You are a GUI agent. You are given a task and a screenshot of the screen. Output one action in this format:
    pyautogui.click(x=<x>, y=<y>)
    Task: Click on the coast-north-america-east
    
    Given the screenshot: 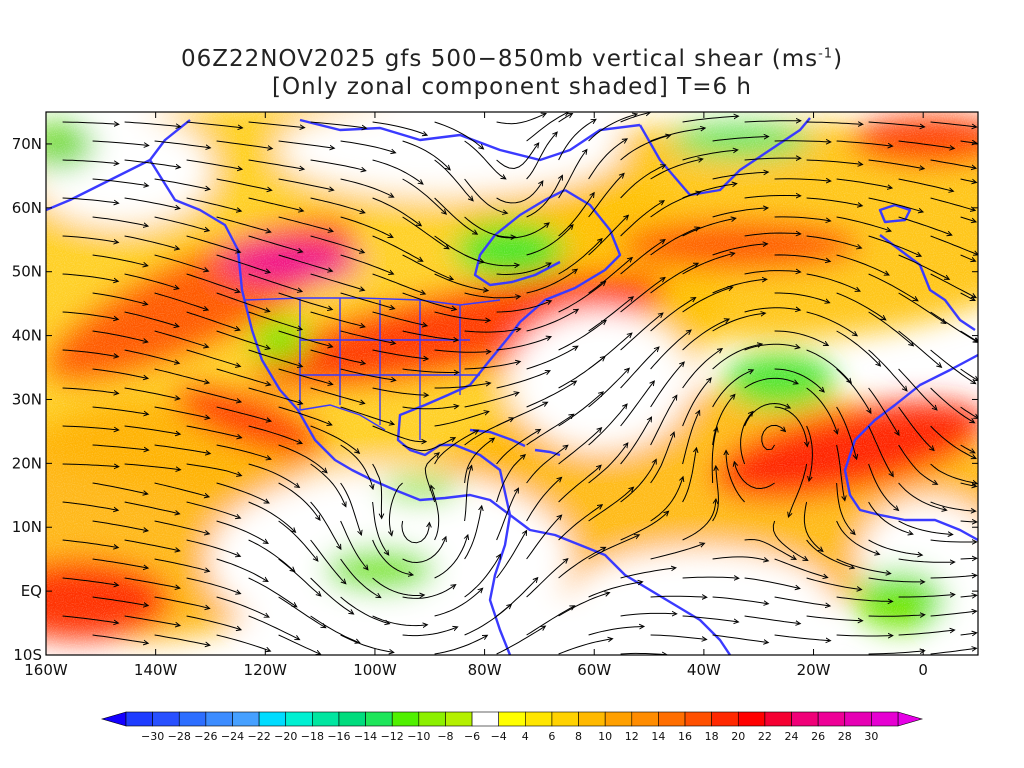 What is the action you would take?
    pyautogui.click(x=509, y=352)
    